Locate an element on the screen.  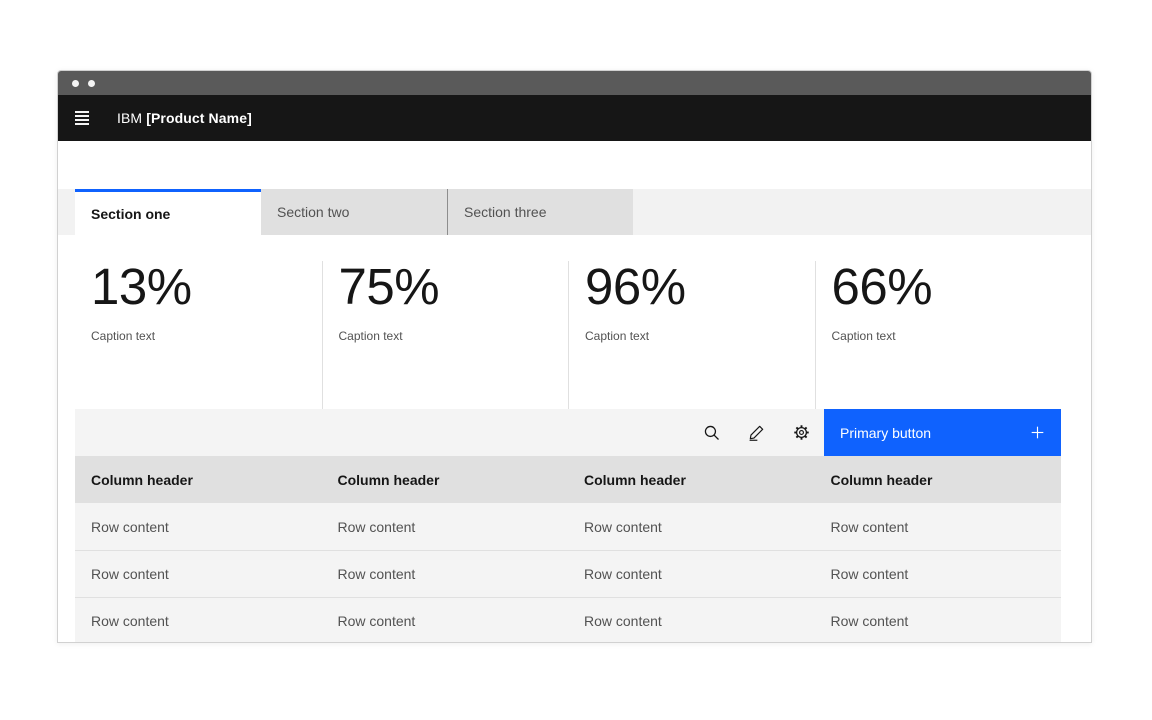
settings-button is located at coordinates (801, 432).